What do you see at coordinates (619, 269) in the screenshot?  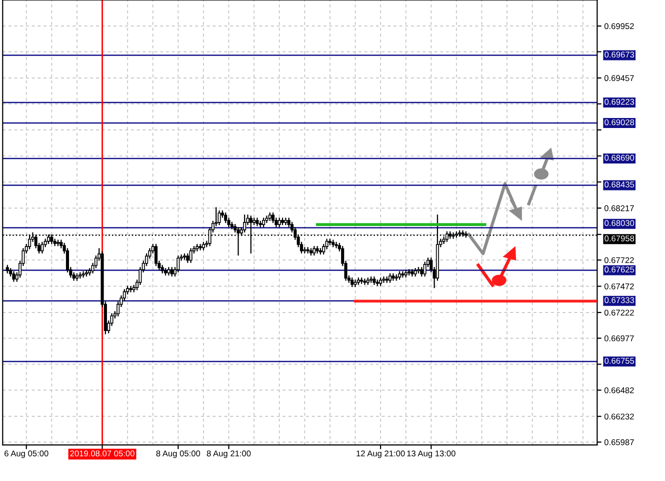 I see `ref-line-label: 0.67625` at bounding box center [619, 269].